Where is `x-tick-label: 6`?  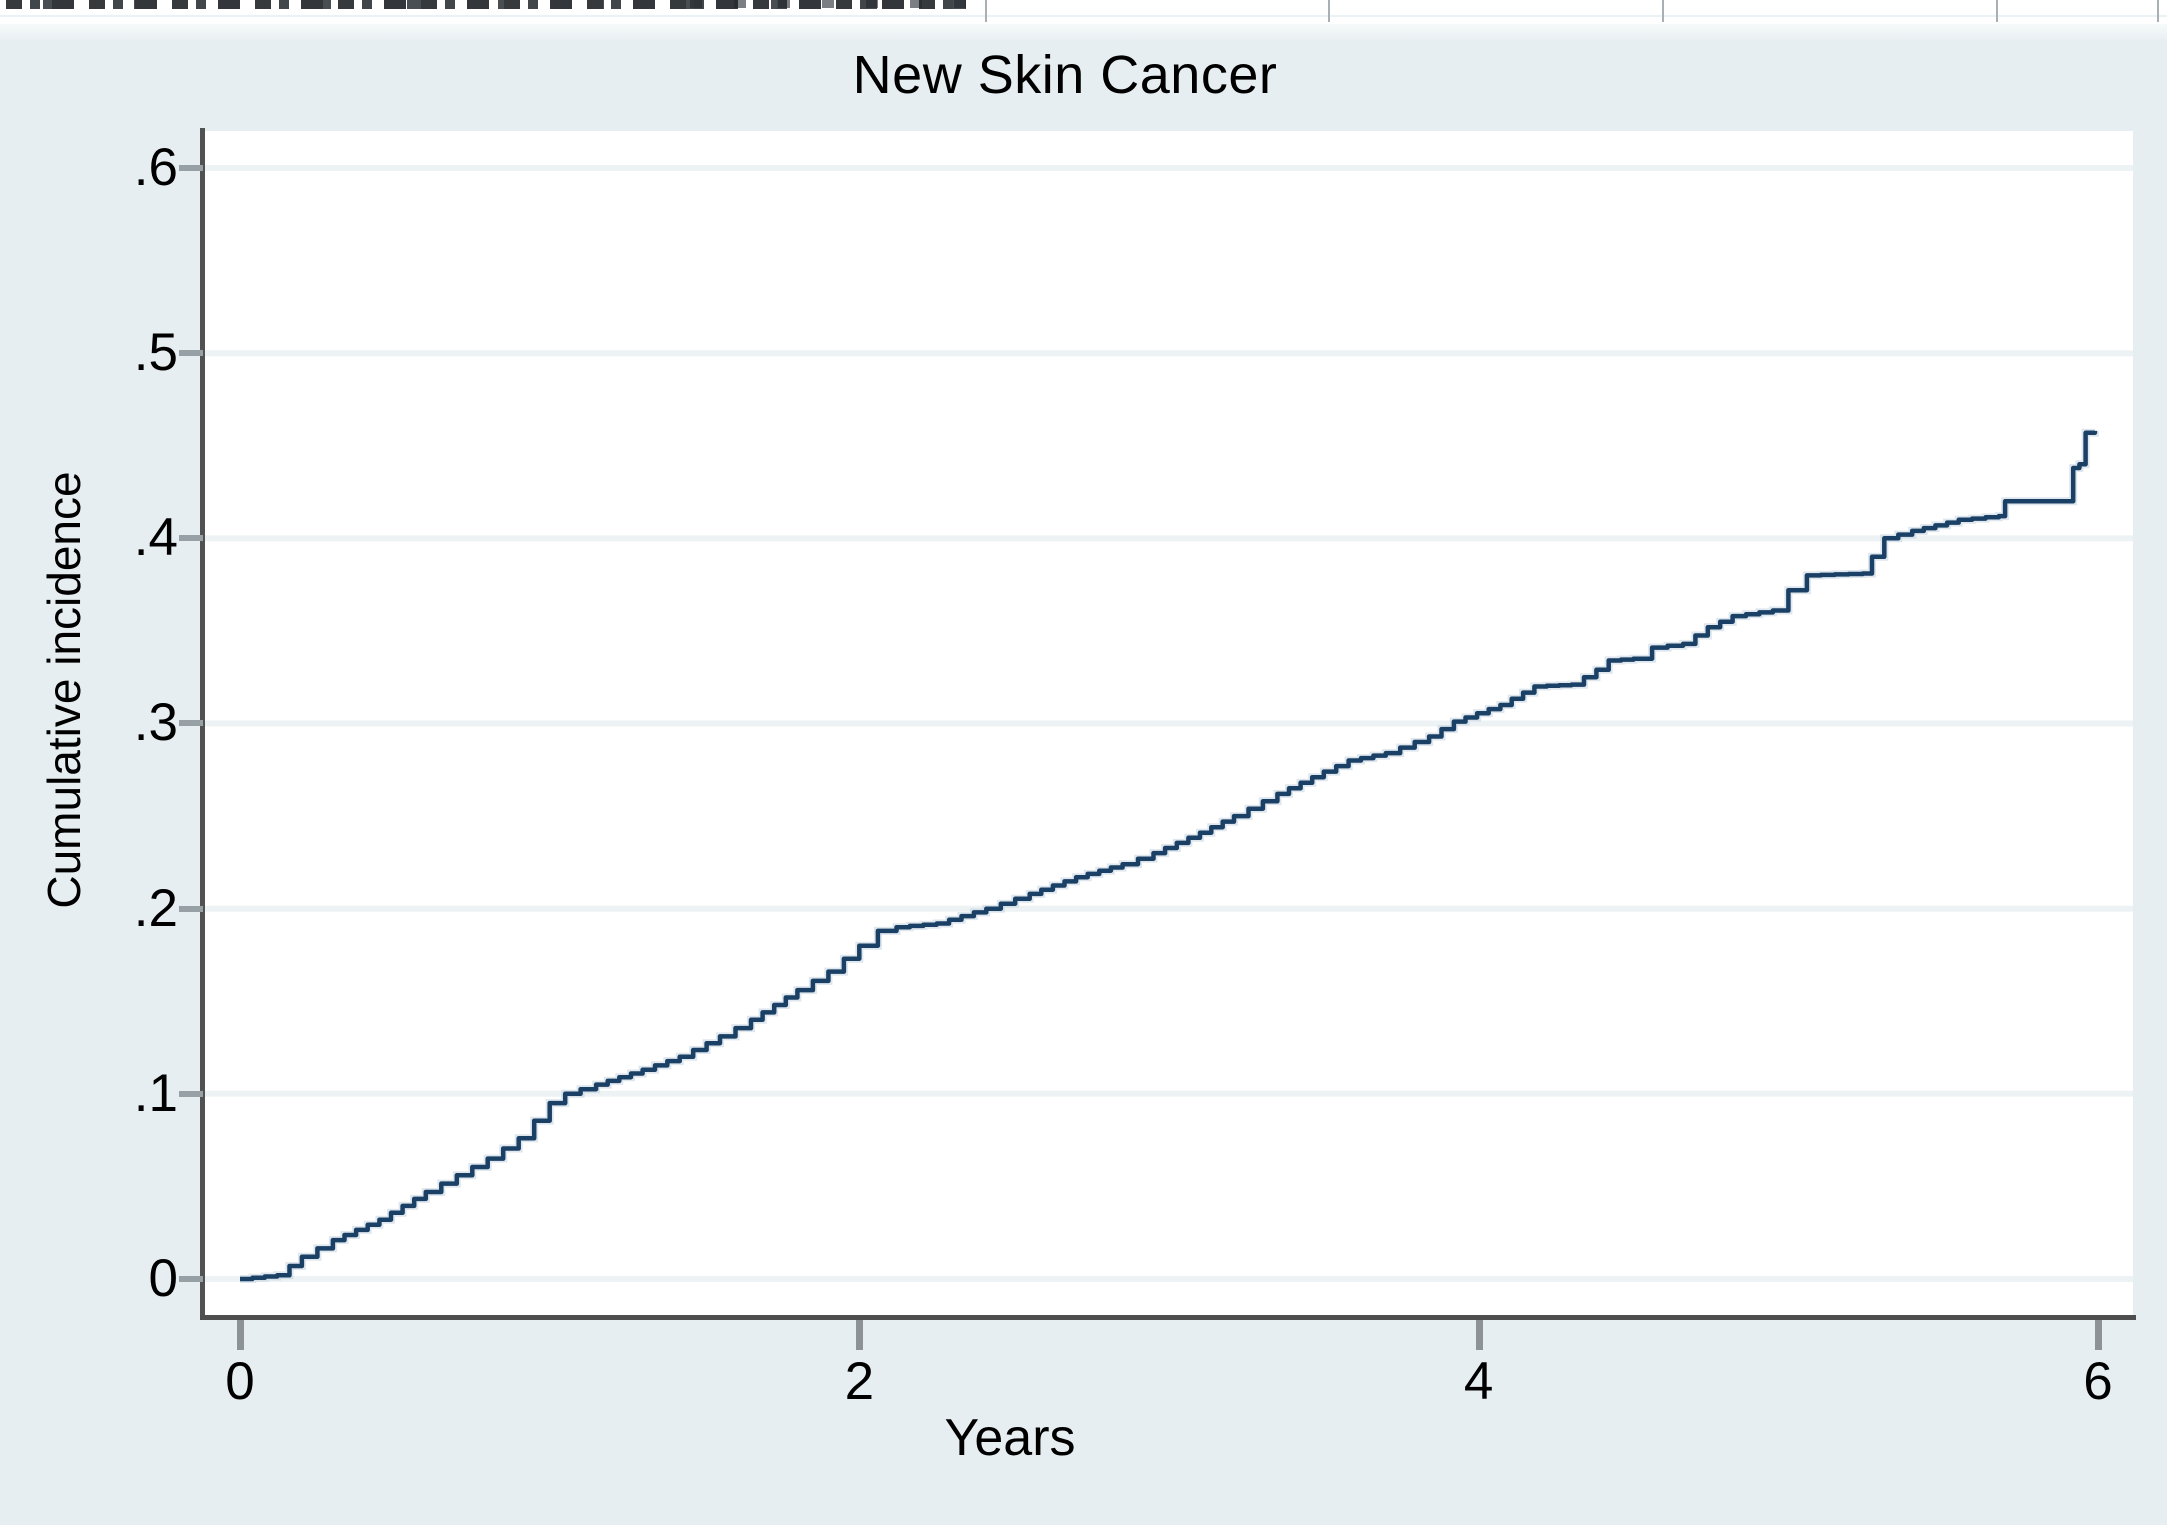 x-tick-label: 6 is located at coordinates (2098, 1381).